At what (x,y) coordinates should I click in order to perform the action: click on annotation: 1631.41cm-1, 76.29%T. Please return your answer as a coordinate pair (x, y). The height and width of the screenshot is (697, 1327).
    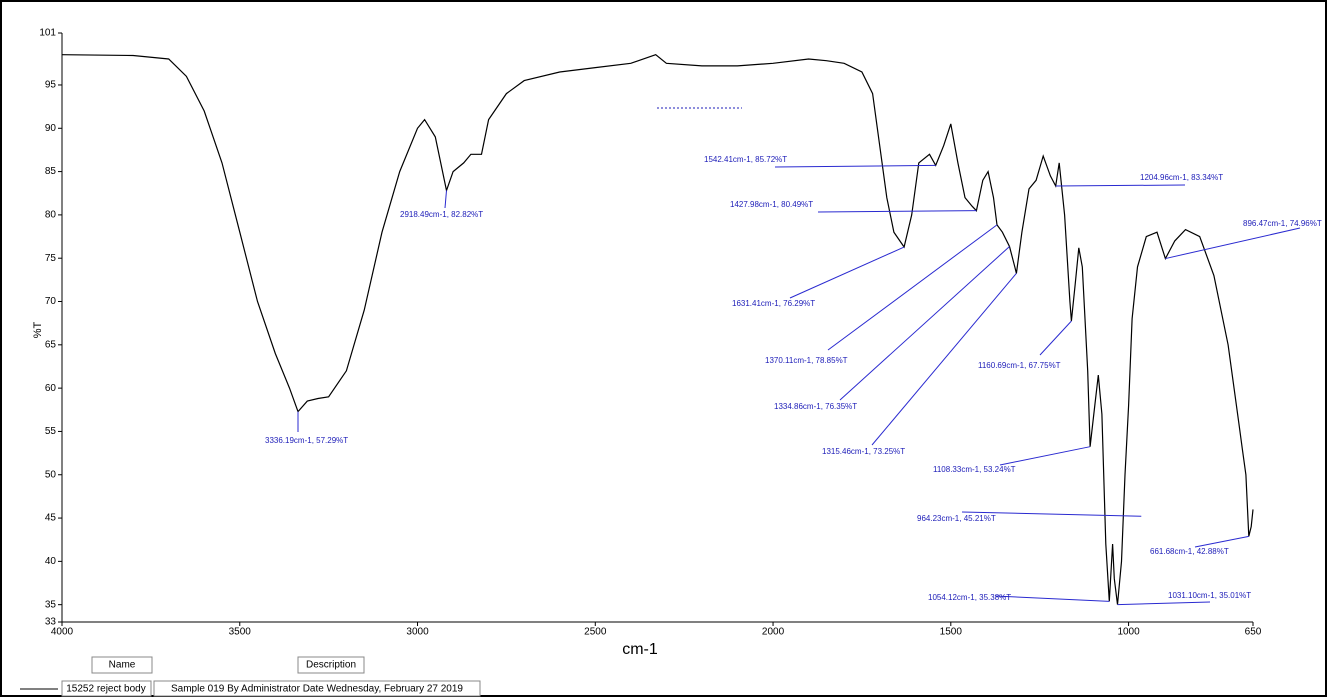
    Looking at the image, I should click on (773, 303).